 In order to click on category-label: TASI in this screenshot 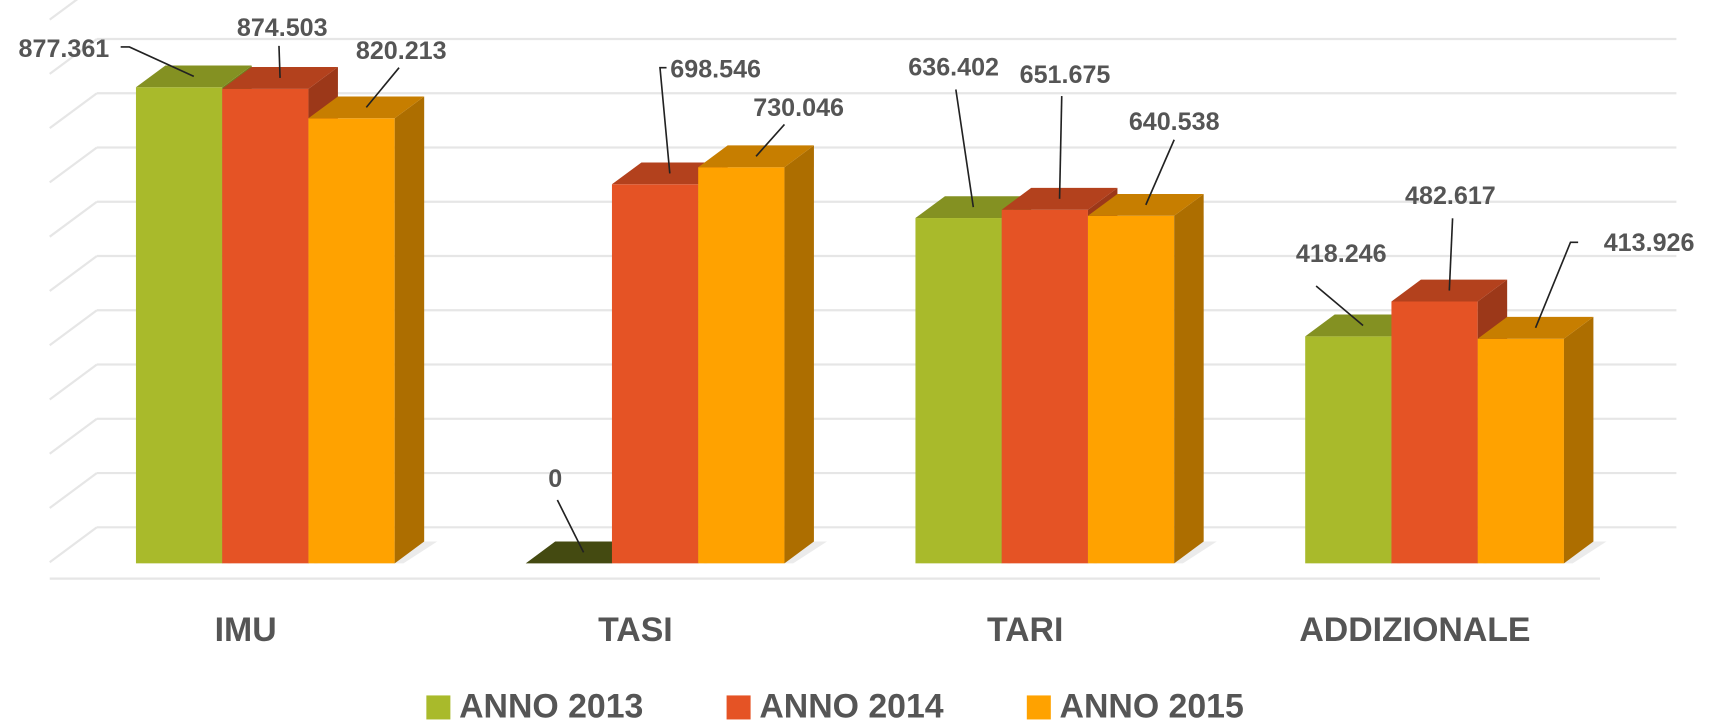, I will do `click(635, 630)`.